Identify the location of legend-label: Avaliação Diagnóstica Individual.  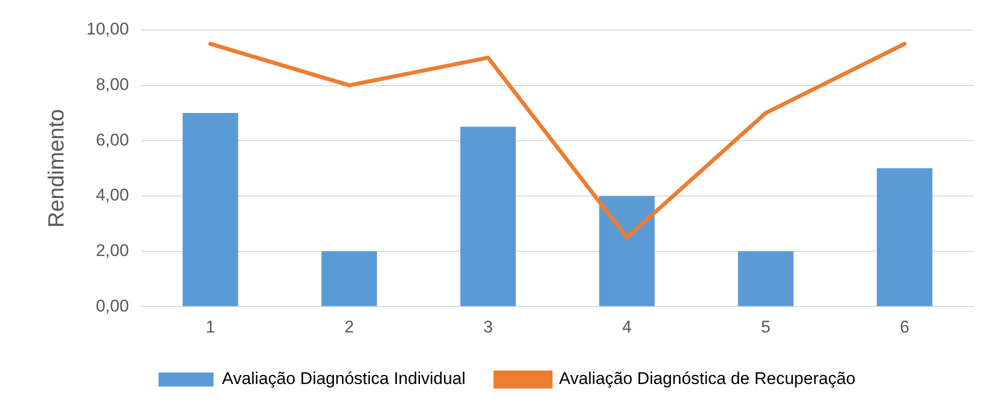
(344, 378).